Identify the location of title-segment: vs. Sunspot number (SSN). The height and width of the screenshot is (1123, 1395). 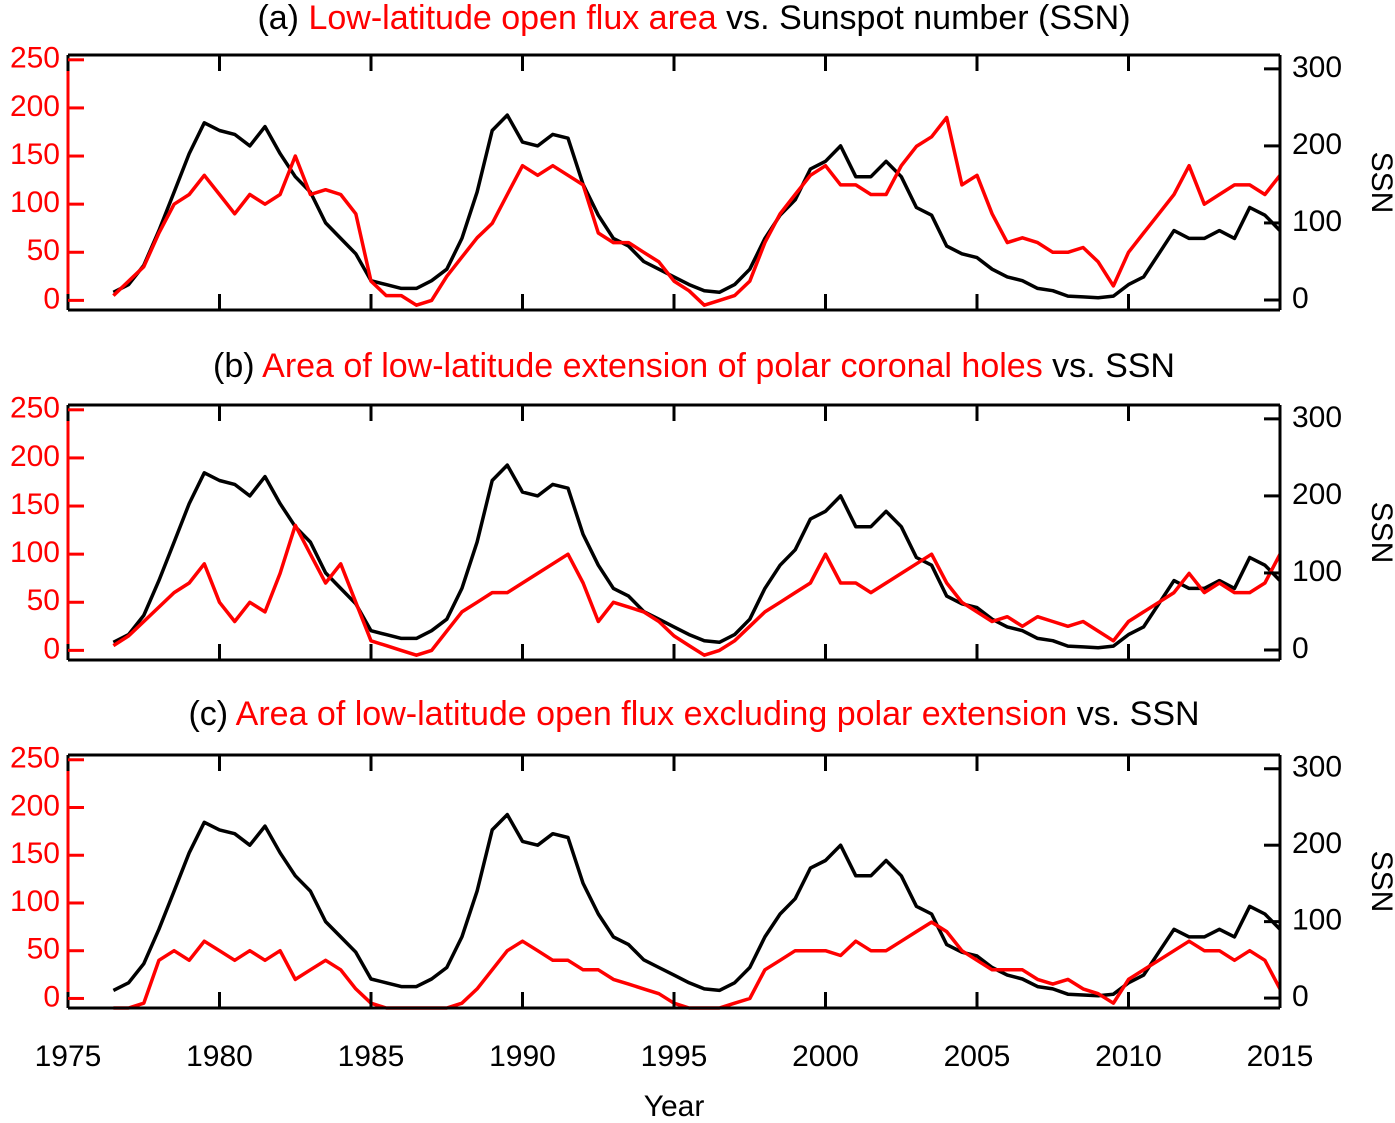
(928, 18).